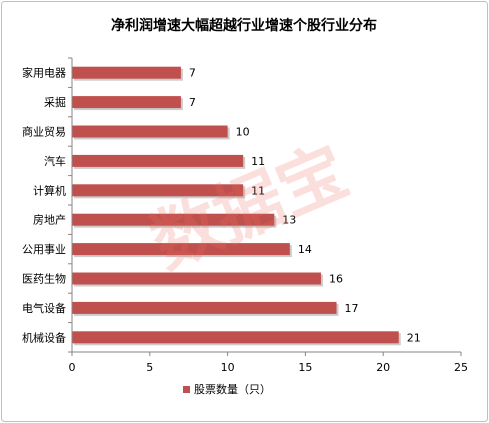  I want to click on data-label: 17, so click(352, 308).